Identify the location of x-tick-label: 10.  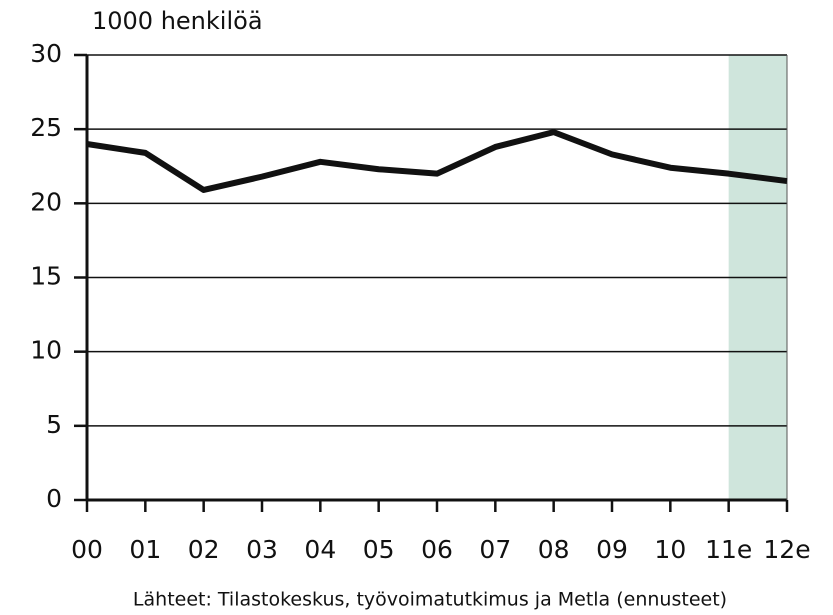
(670, 549).